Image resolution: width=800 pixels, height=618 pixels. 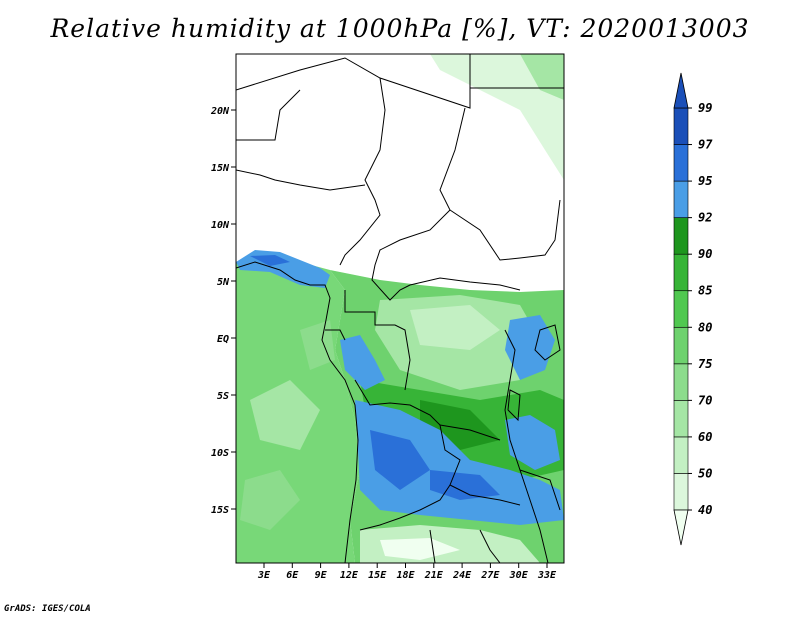 I want to click on lon-label: 21E, so click(x=434, y=575).